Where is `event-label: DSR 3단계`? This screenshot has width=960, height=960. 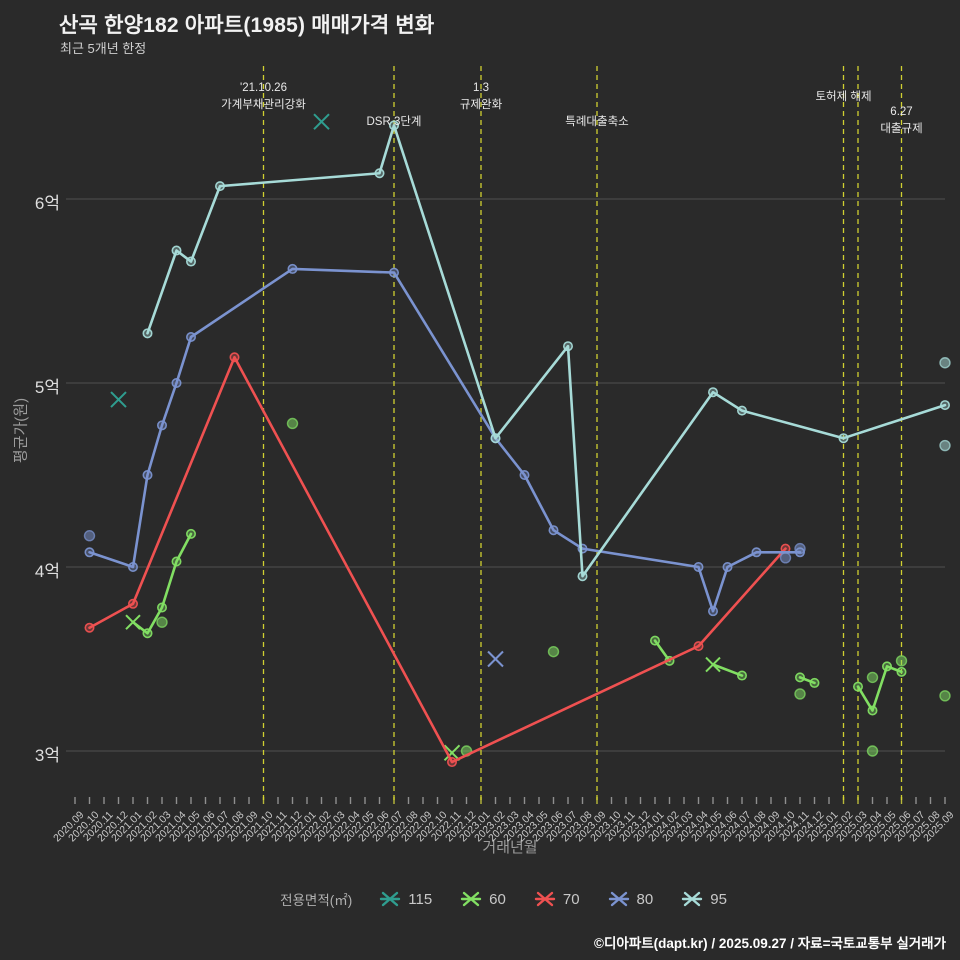 event-label: DSR 3단계 is located at coordinates (394, 122).